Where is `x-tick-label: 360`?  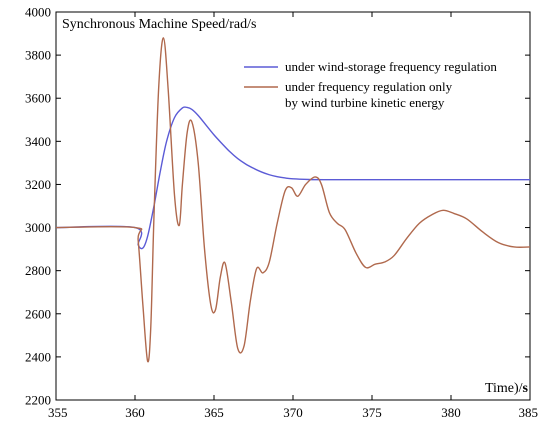
x-tick-label: 360 is located at coordinates (135, 412).